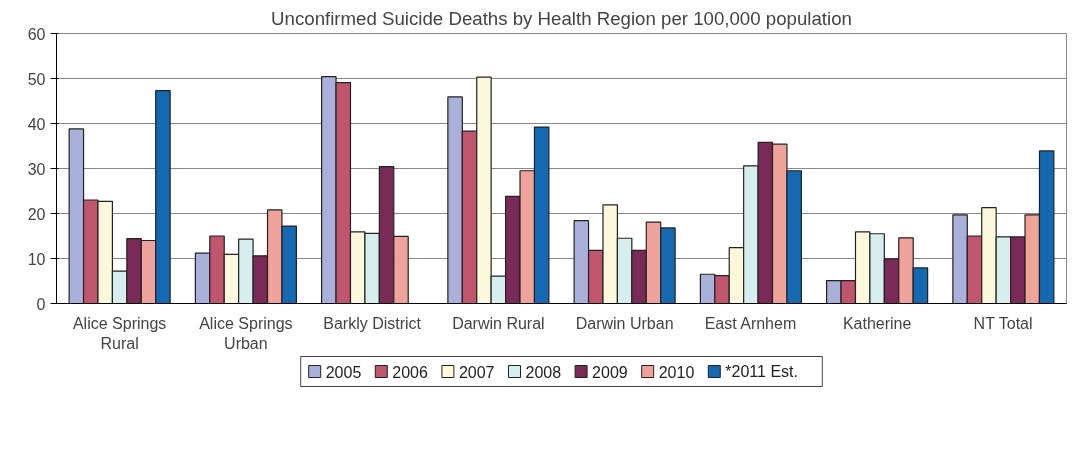 The image size is (1092, 463). I want to click on legend-label: 2010, so click(676, 372).